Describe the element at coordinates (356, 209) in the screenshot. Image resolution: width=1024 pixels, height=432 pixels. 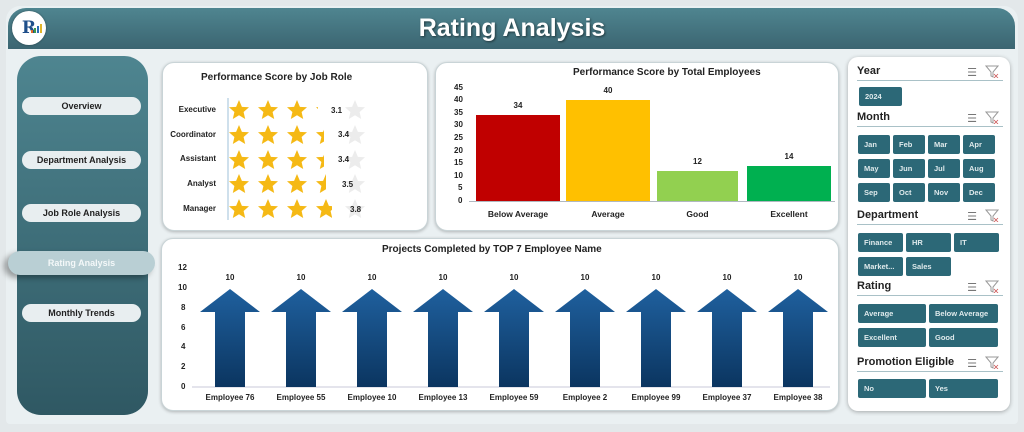
I see `row-value: 3.8` at that location.